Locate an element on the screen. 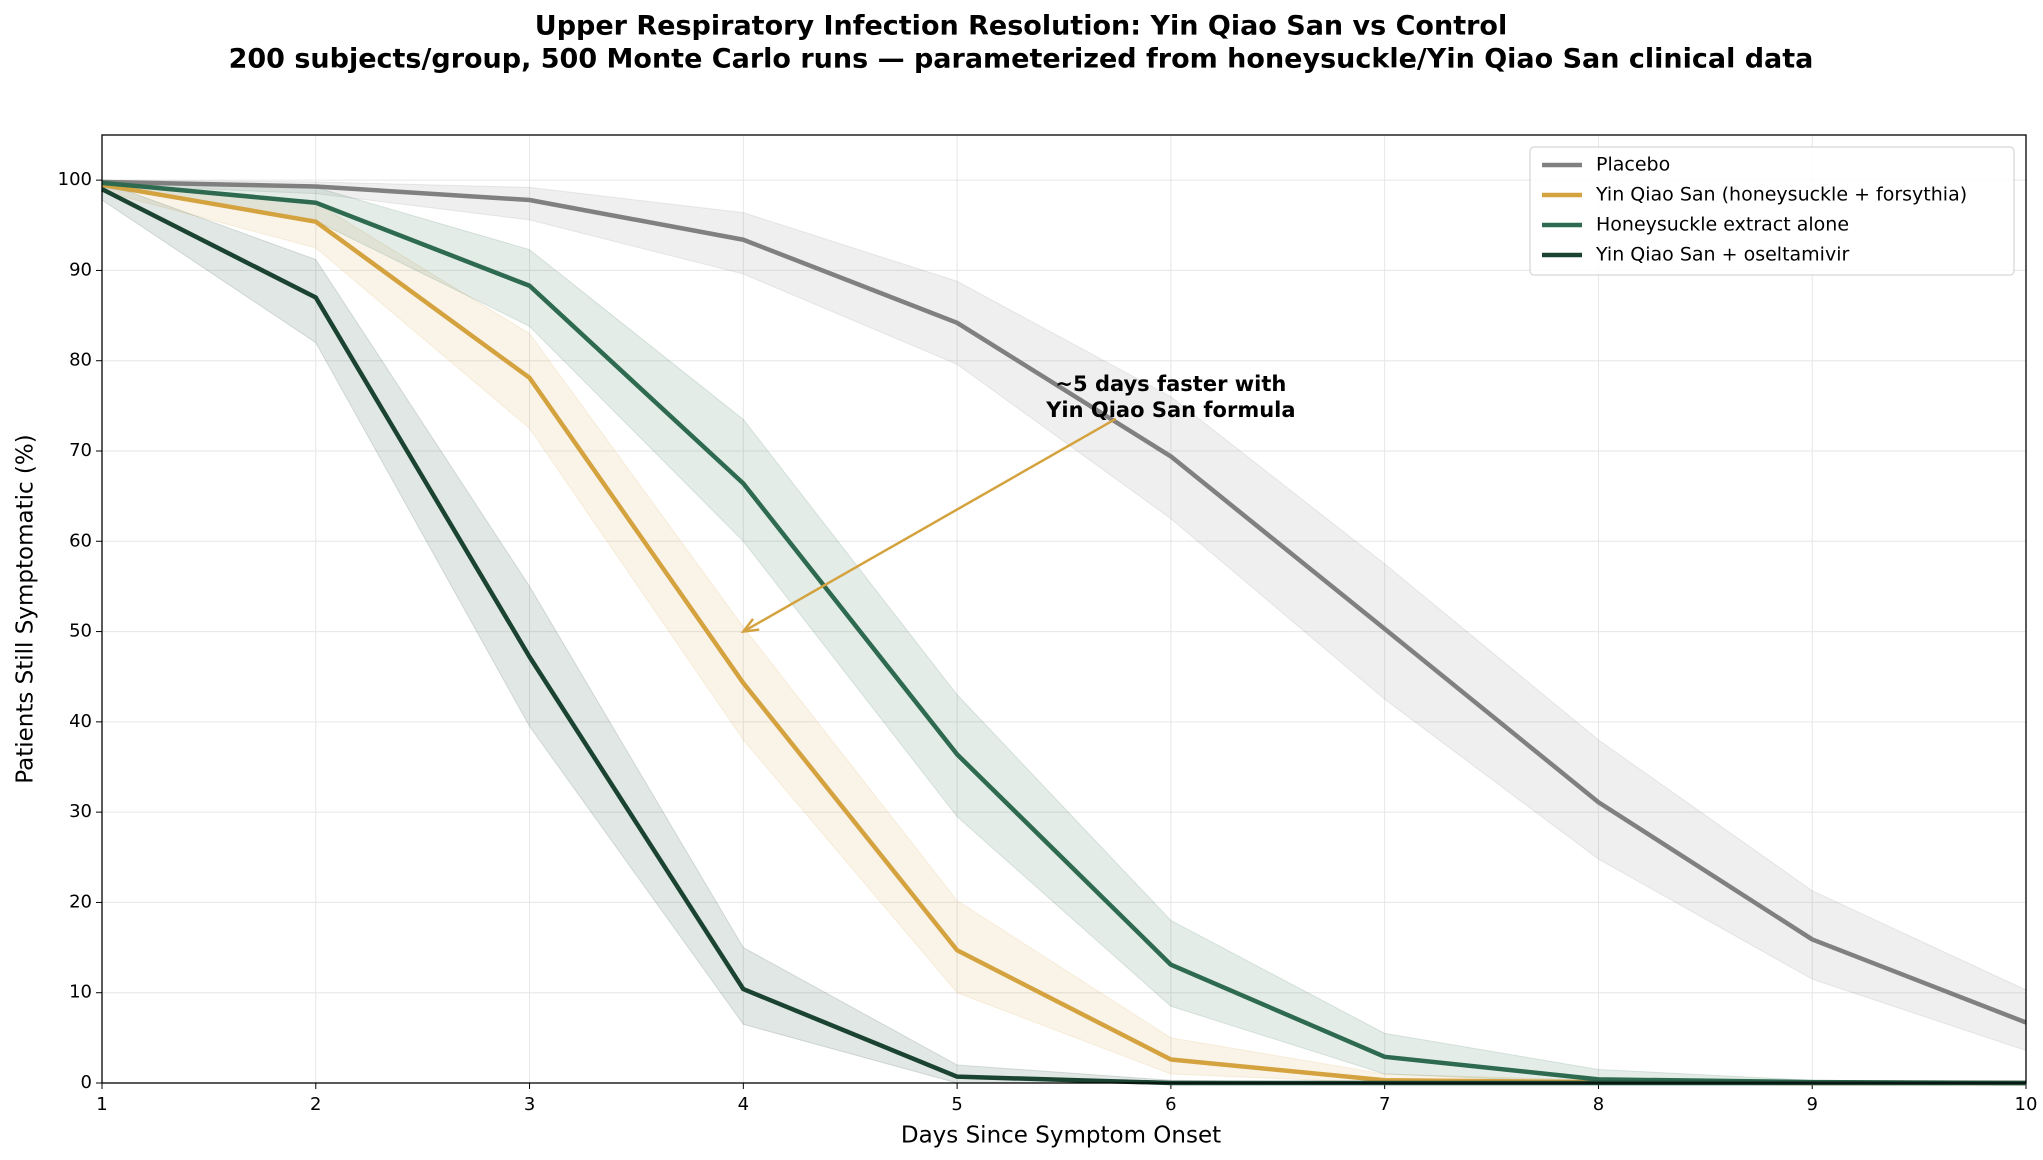  annotation-arrow is located at coordinates (929, 525).